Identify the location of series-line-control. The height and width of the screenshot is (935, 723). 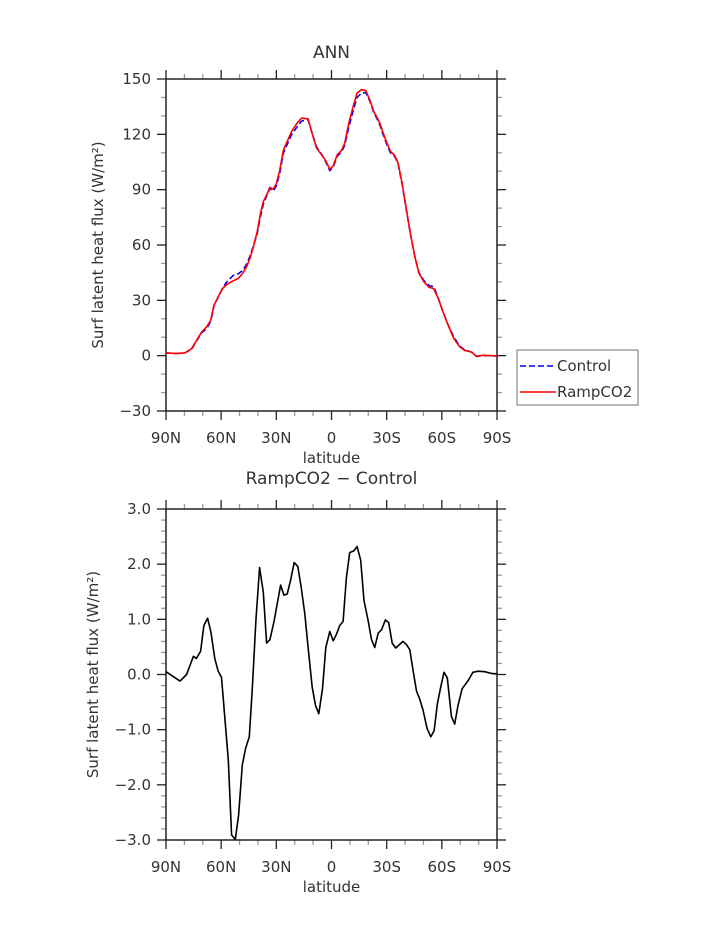
(331, 224).